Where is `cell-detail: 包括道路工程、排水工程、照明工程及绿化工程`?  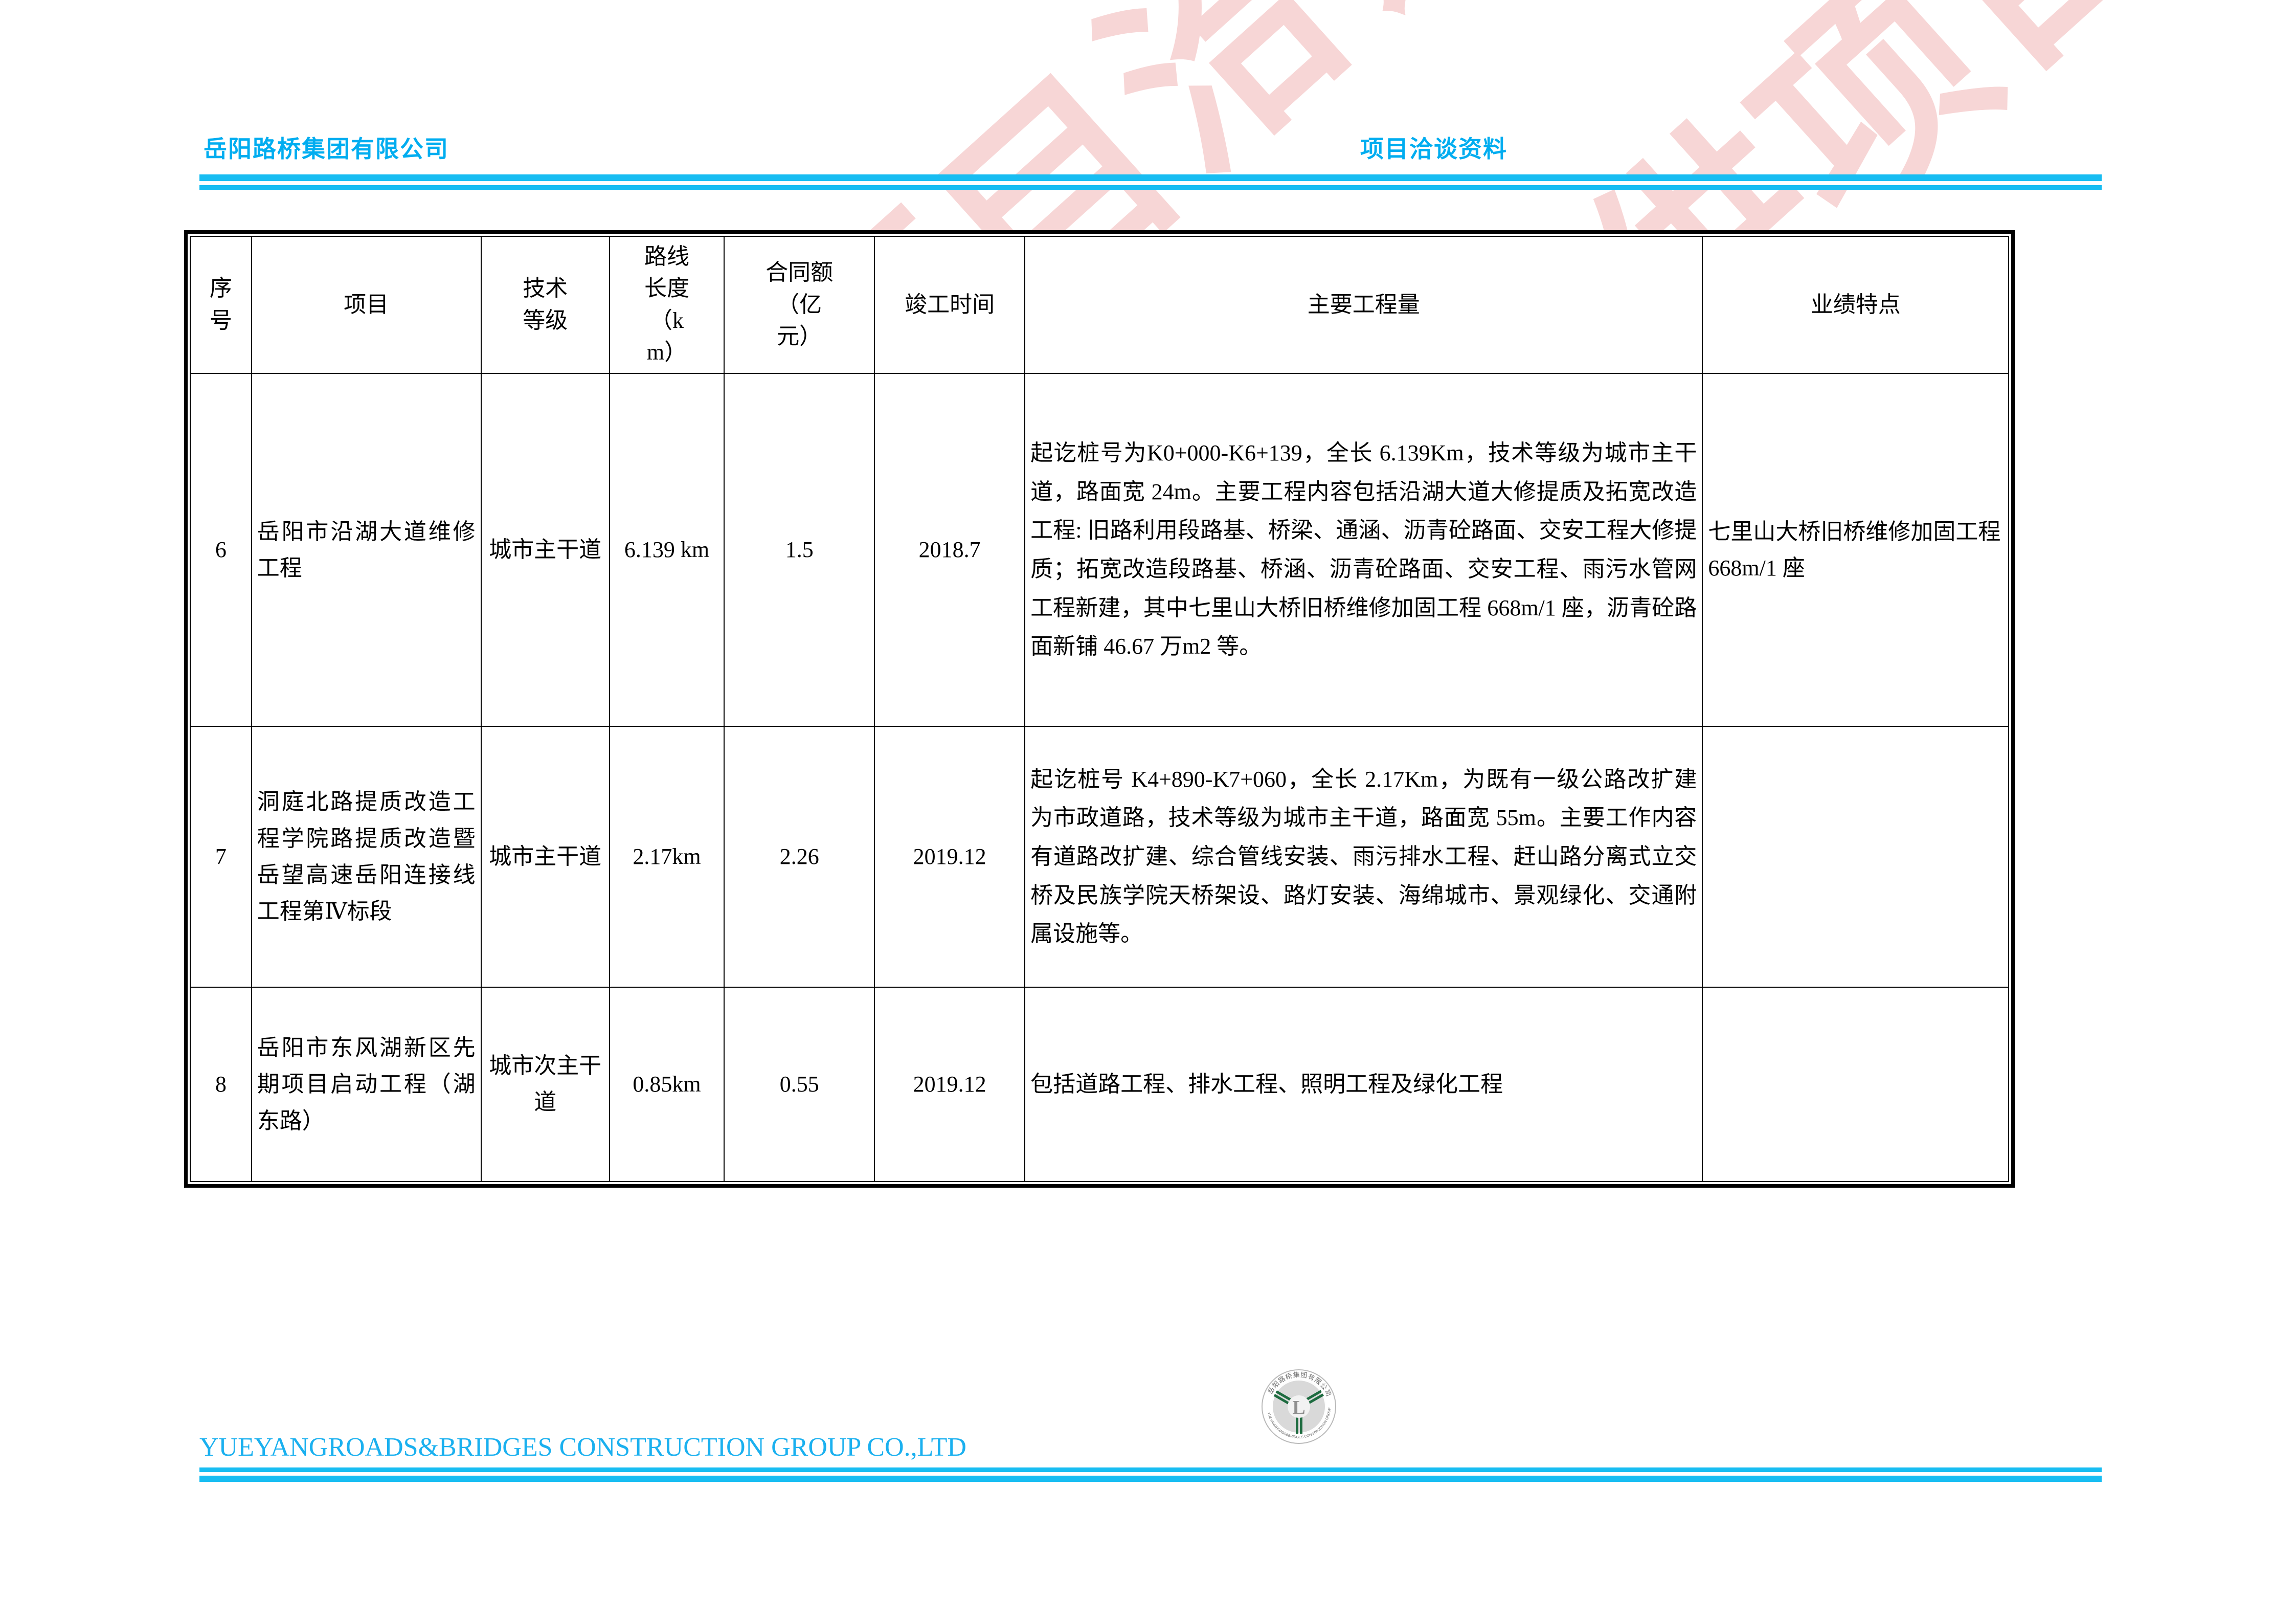 cell-detail: 包括道路工程、排水工程、照明工程及绿化工程 is located at coordinates (1364, 1084).